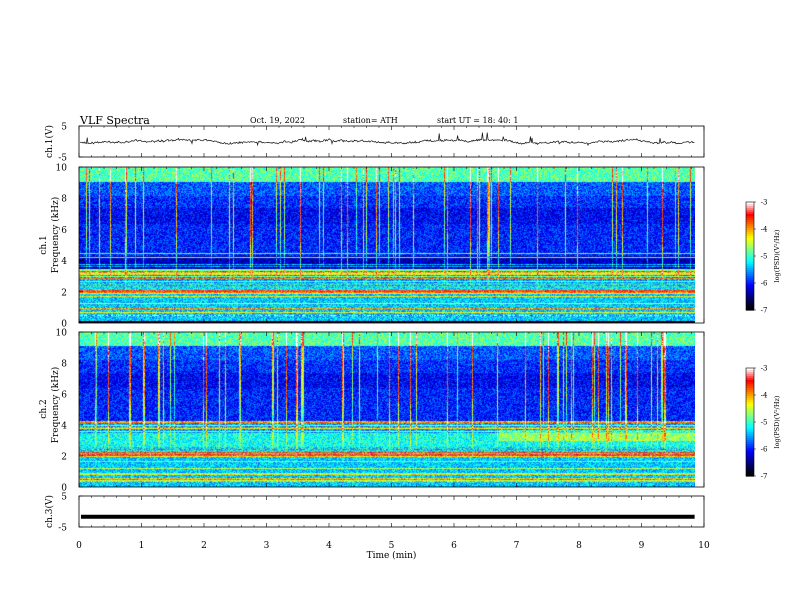 The image size is (792, 612). What do you see at coordinates (64, 489) in the screenshot?
I see `sp2-y-tick-label: 0` at bounding box center [64, 489].